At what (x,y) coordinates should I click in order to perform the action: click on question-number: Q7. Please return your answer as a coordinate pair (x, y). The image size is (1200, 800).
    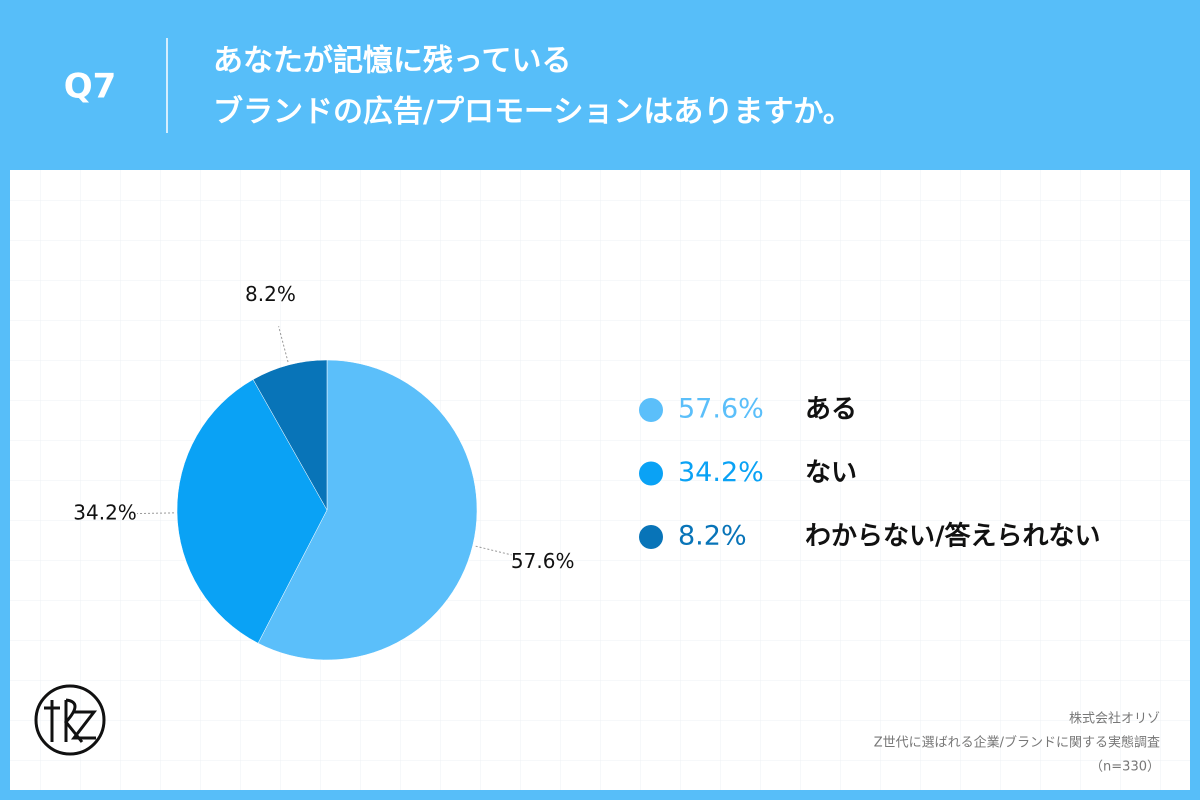
    Looking at the image, I should click on (90, 87).